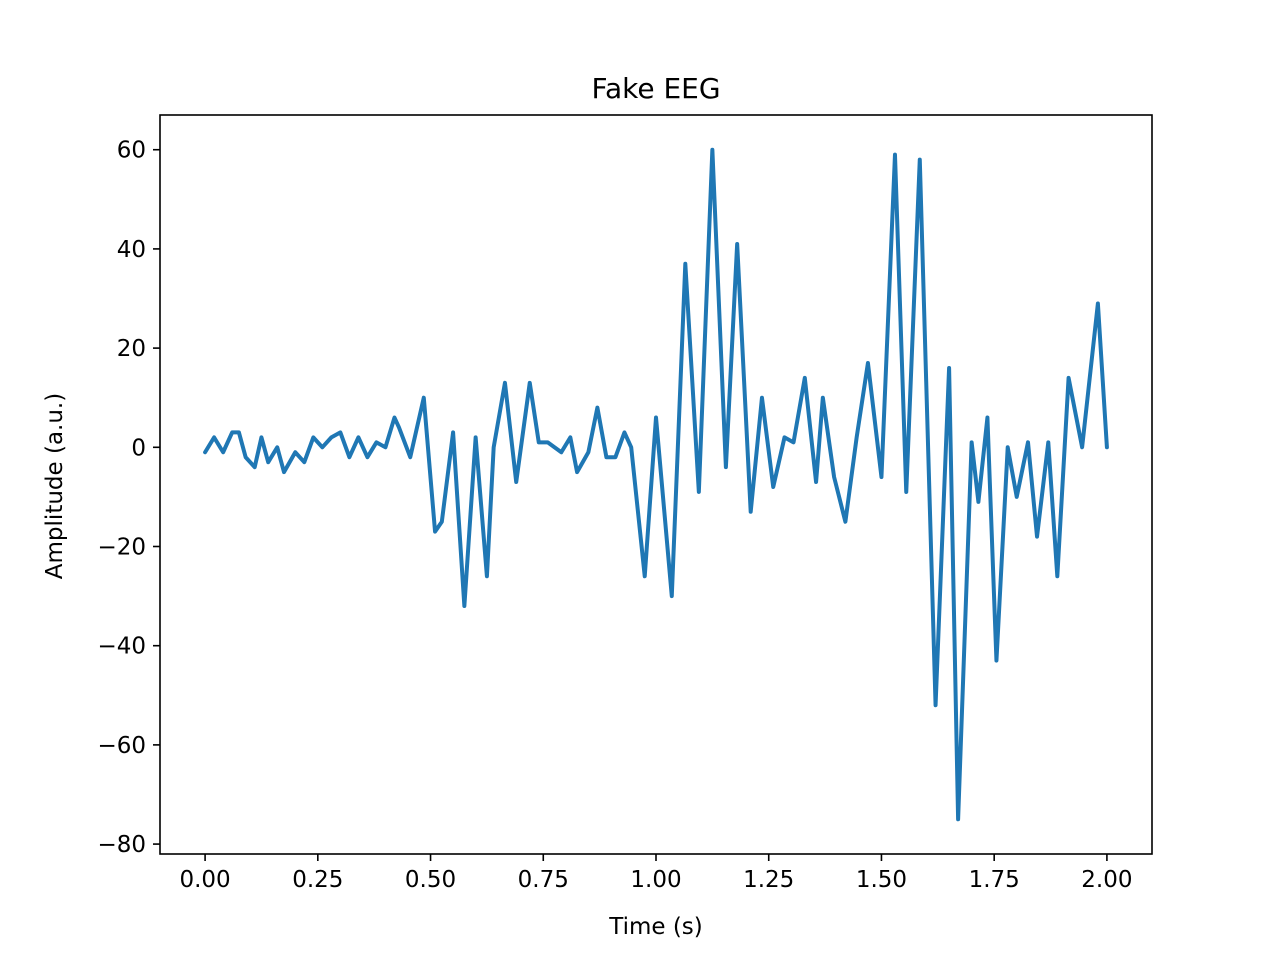 This screenshot has width=1280, height=960. Describe the element at coordinates (655, 927) in the screenshot. I see `x-axis-label: Time (s)` at that location.